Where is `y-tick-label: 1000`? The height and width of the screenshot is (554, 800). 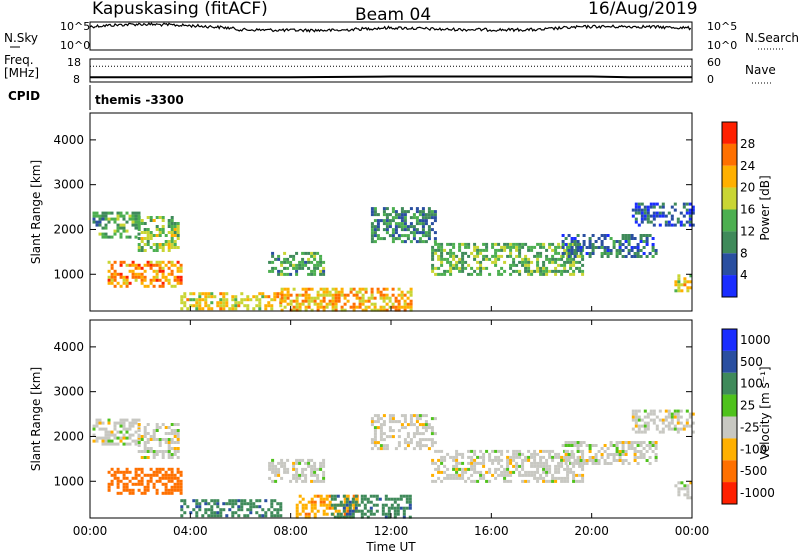
y-tick-label: 1000 is located at coordinates (68, 274).